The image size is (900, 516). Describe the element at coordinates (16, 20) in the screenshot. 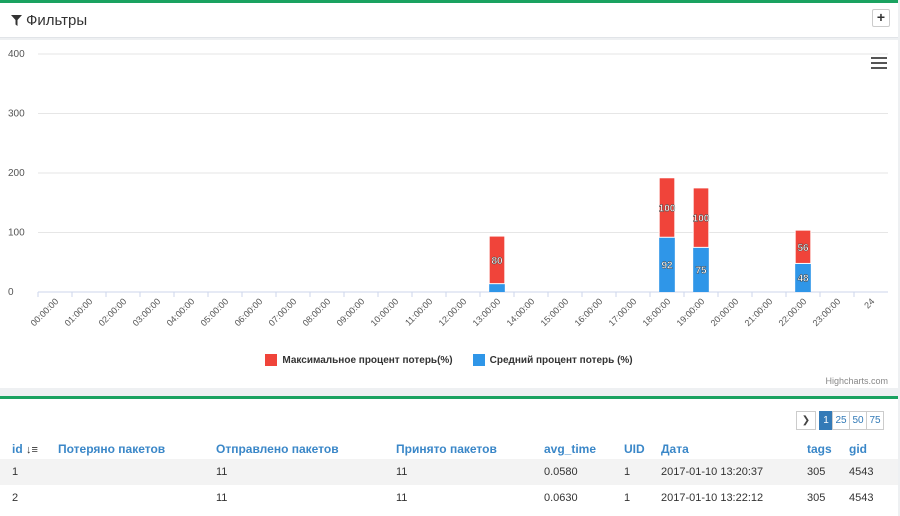

I see `filter-icon` at that location.